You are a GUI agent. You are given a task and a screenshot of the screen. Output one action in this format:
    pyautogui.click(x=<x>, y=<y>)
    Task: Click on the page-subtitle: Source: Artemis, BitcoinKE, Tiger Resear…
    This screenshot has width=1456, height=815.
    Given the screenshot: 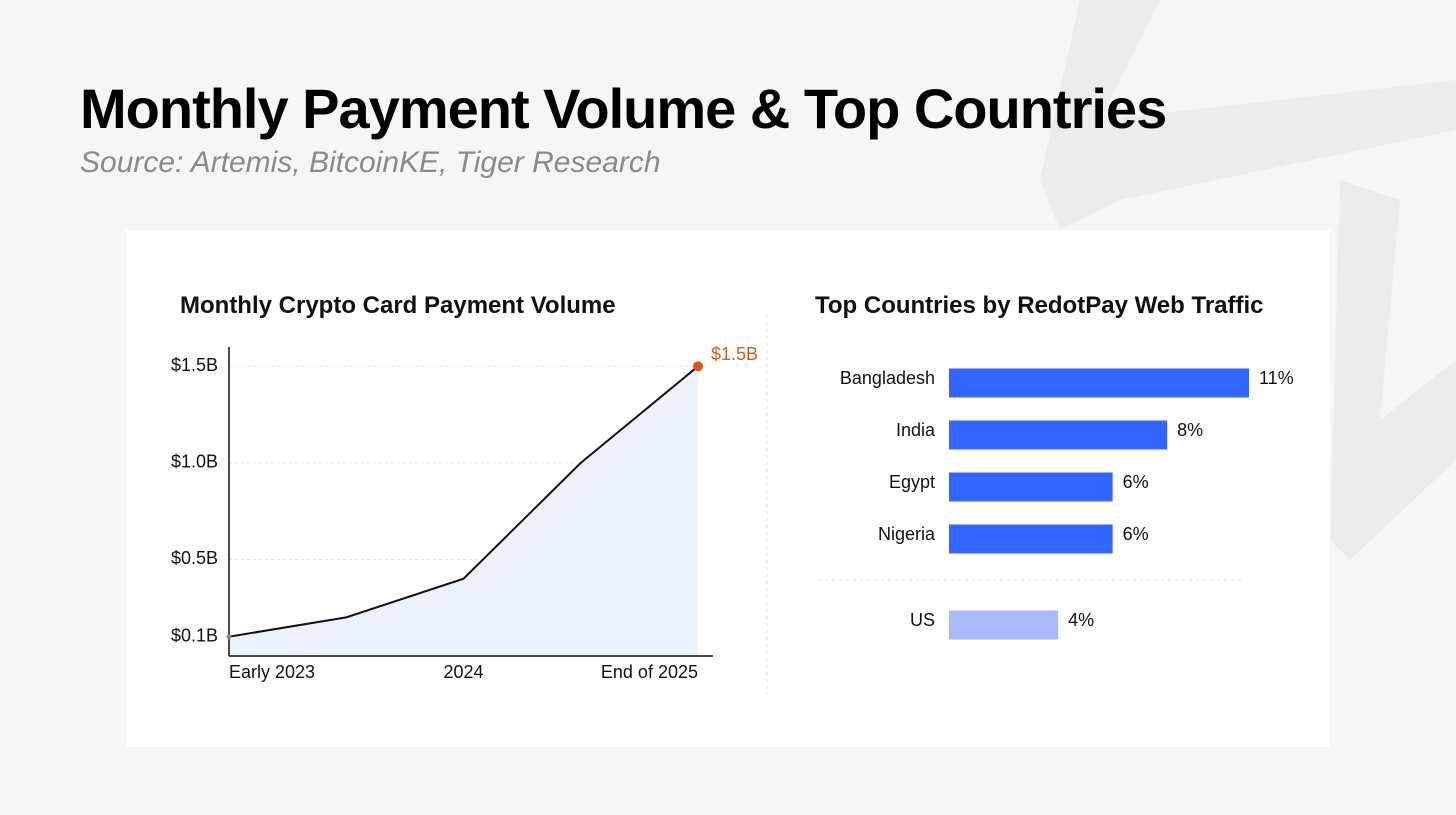 What is the action you would take?
    pyautogui.click(x=370, y=162)
    